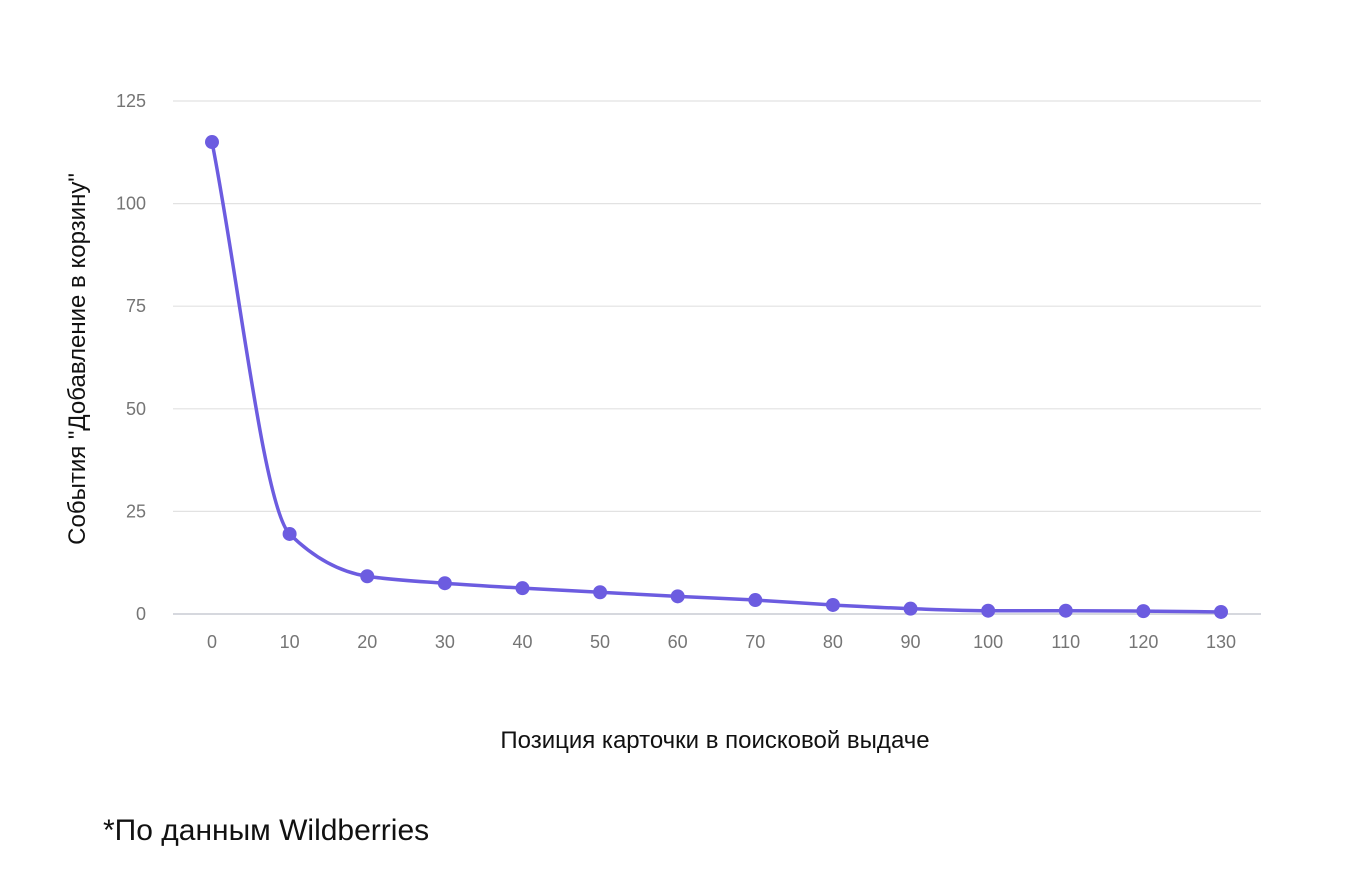 The height and width of the screenshot is (896, 1348). What do you see at coordinates (136, 409) in the screenshot?
I see `y-tick-label: 50` at bounding box center [136, 409].